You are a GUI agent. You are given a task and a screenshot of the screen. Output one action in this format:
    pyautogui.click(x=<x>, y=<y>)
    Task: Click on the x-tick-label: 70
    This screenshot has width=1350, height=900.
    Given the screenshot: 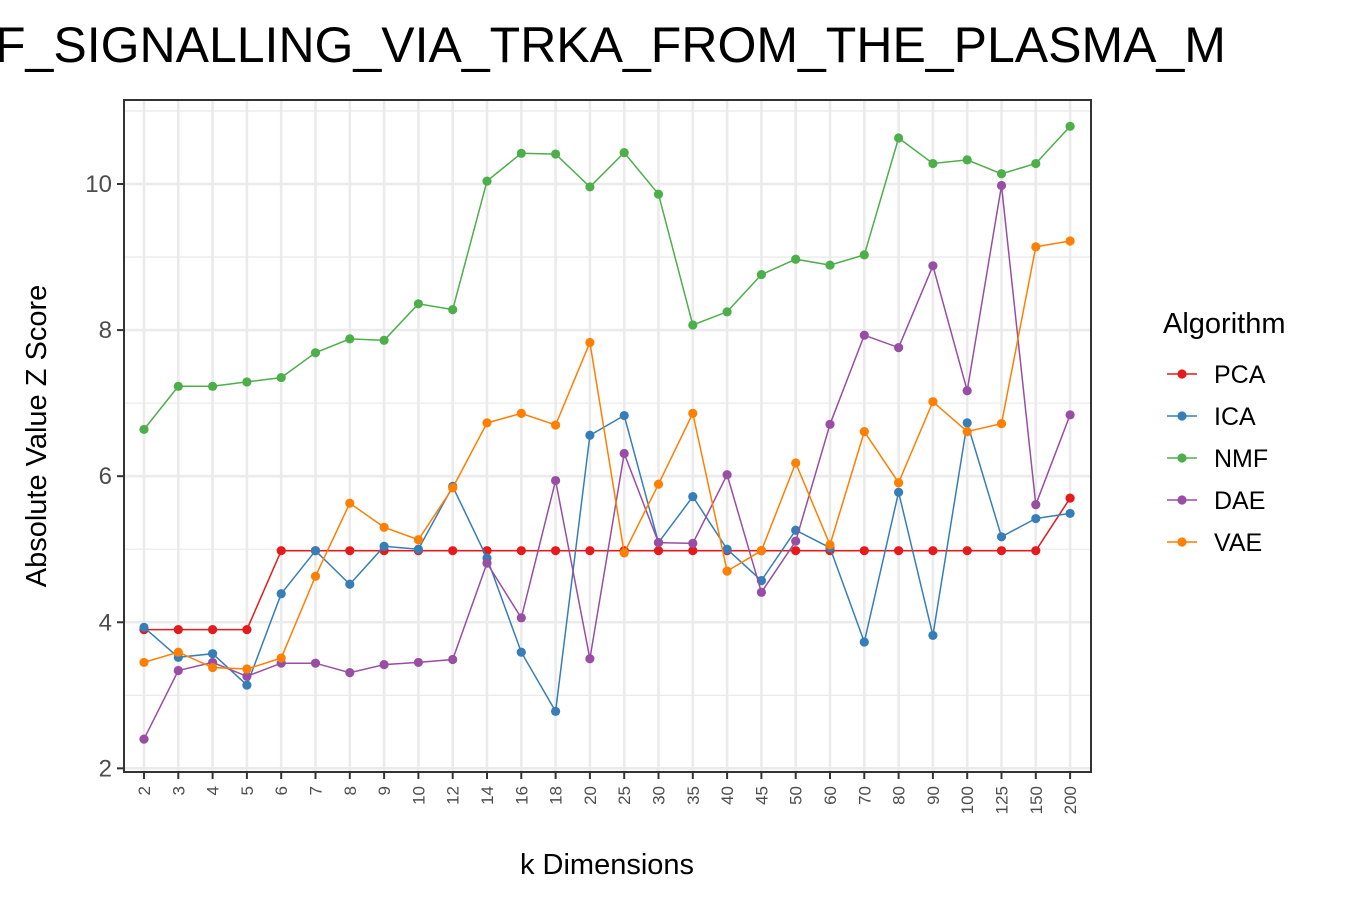 What is the action you would take?
    pyautogui.click(x=864, y=795)
    